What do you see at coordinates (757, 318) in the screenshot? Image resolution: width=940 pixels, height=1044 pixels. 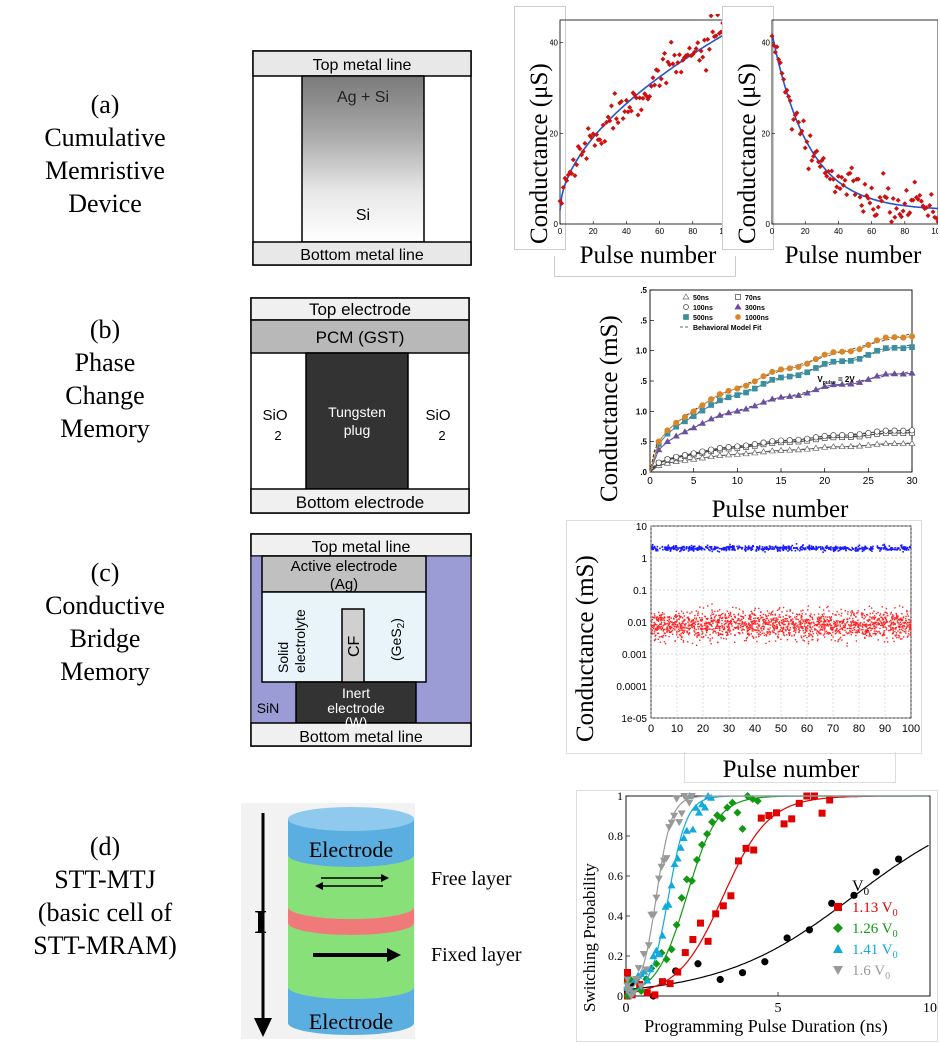 I see `legend-label: 1000ns` at bounding box center [757, 318].